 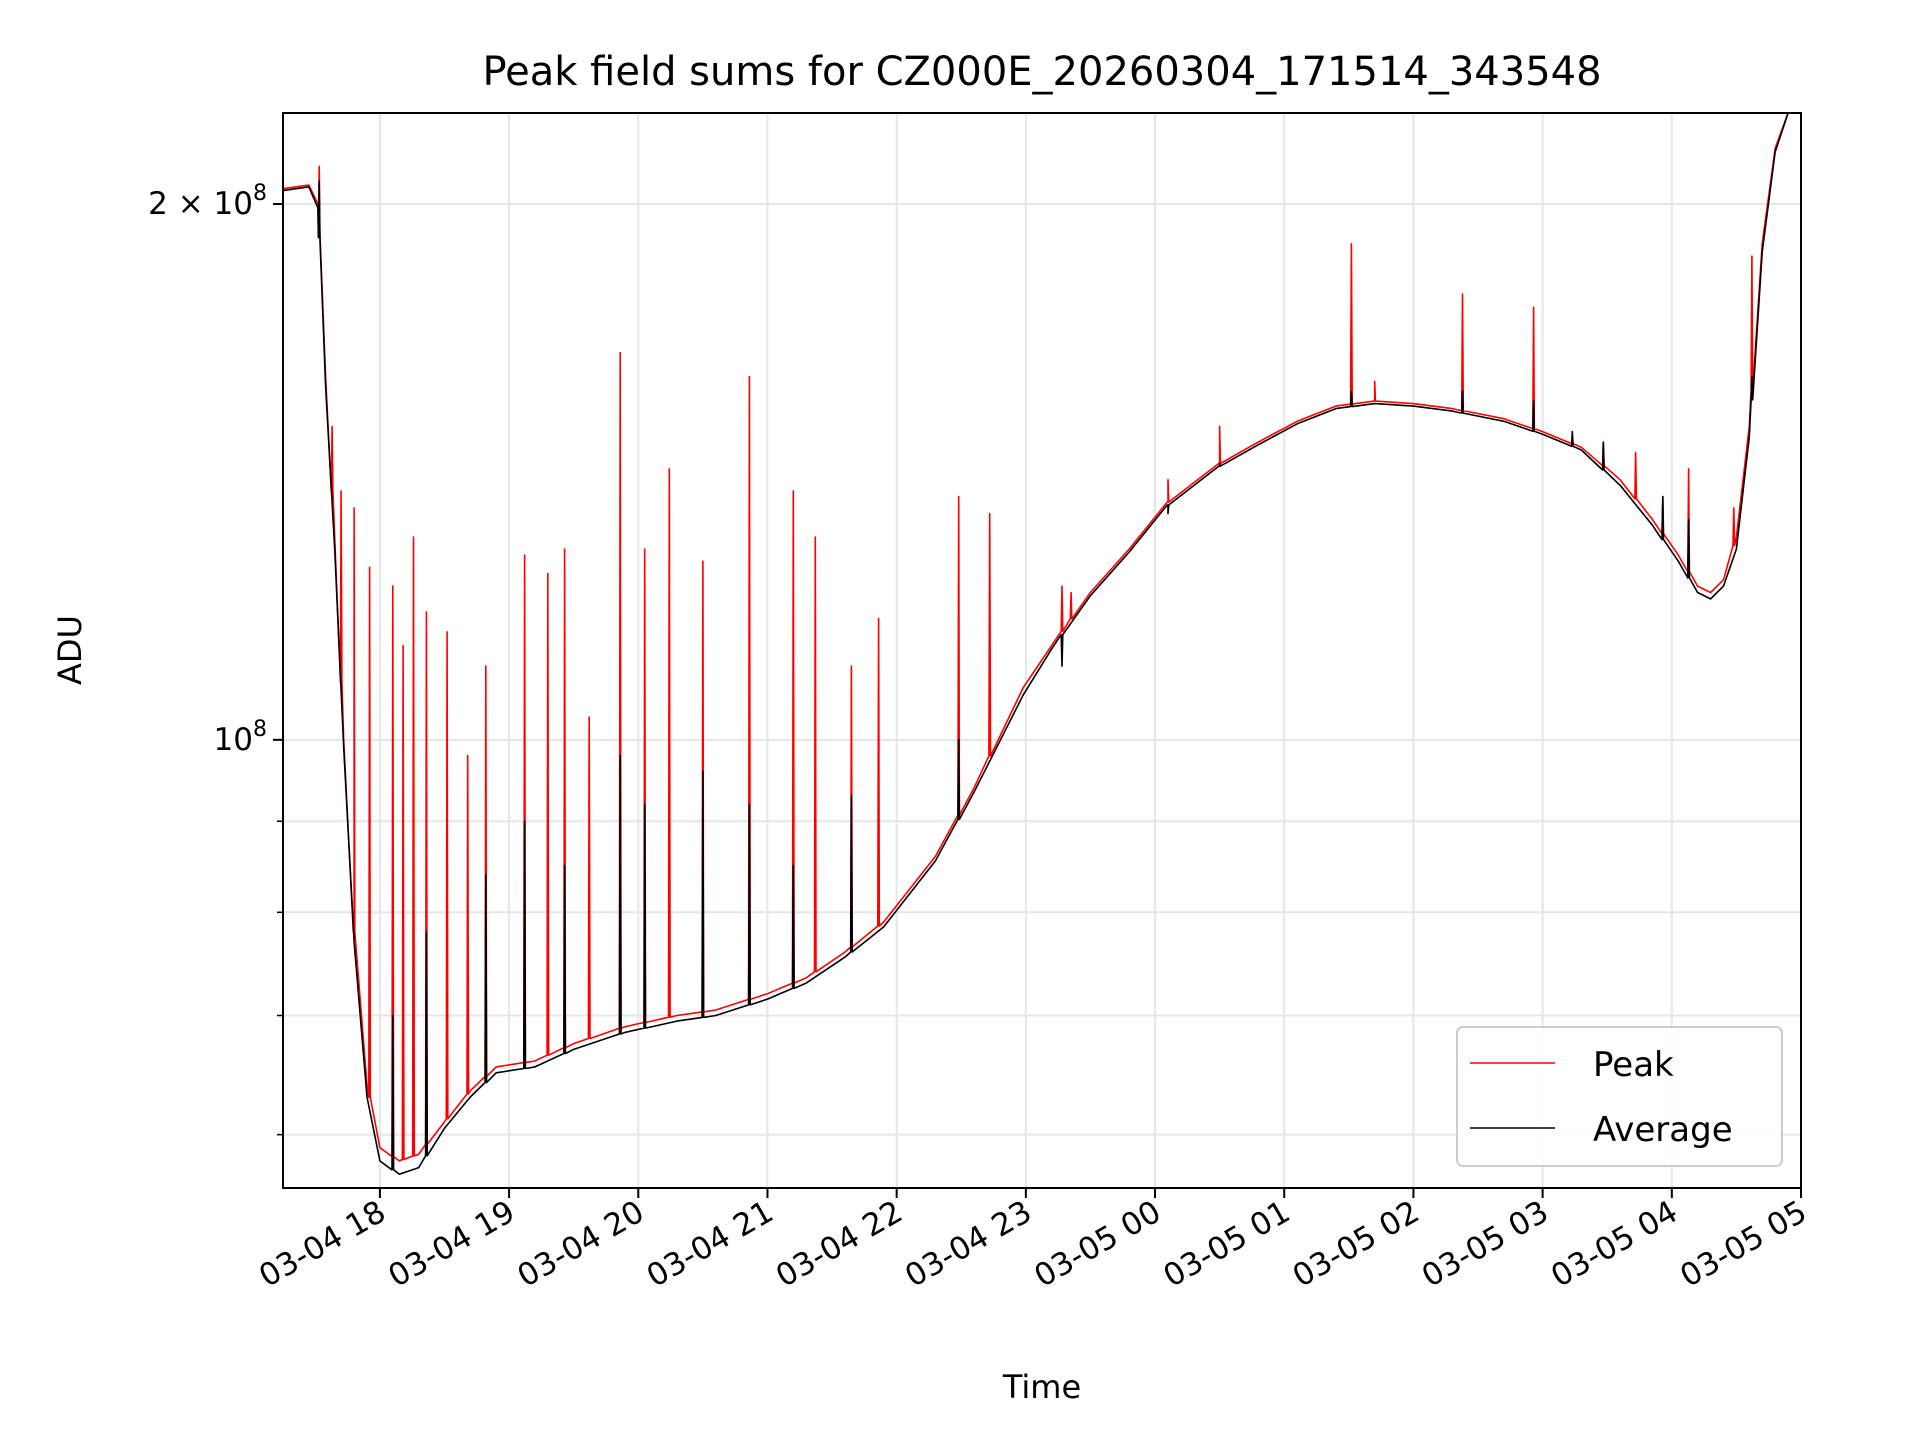 I want to click on legend-label-peak: Peak, so click(x=1633, y=1065).